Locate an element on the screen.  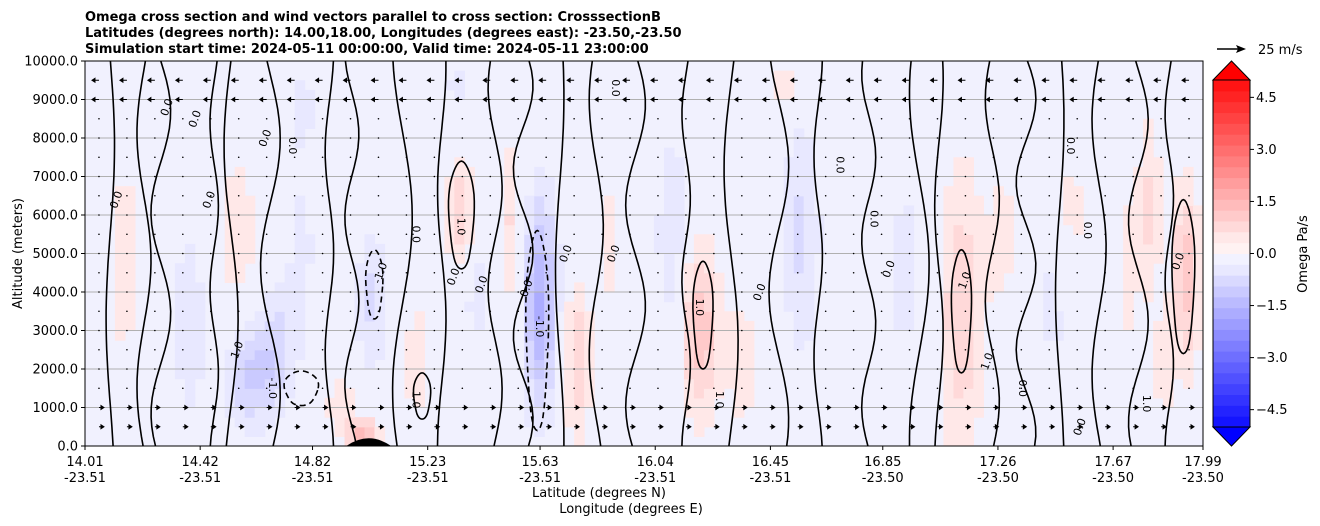
x-tick-label-lat: 14.01 is located at coordinates (84, 462).